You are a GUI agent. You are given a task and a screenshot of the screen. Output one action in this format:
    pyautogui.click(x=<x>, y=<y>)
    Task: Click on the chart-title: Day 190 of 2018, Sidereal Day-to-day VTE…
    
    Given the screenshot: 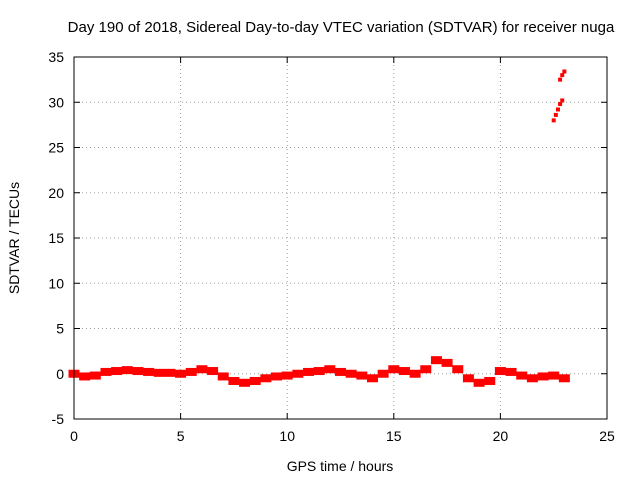 What is the action you would take?
    pyautogui.click(x=341, y=27)
    